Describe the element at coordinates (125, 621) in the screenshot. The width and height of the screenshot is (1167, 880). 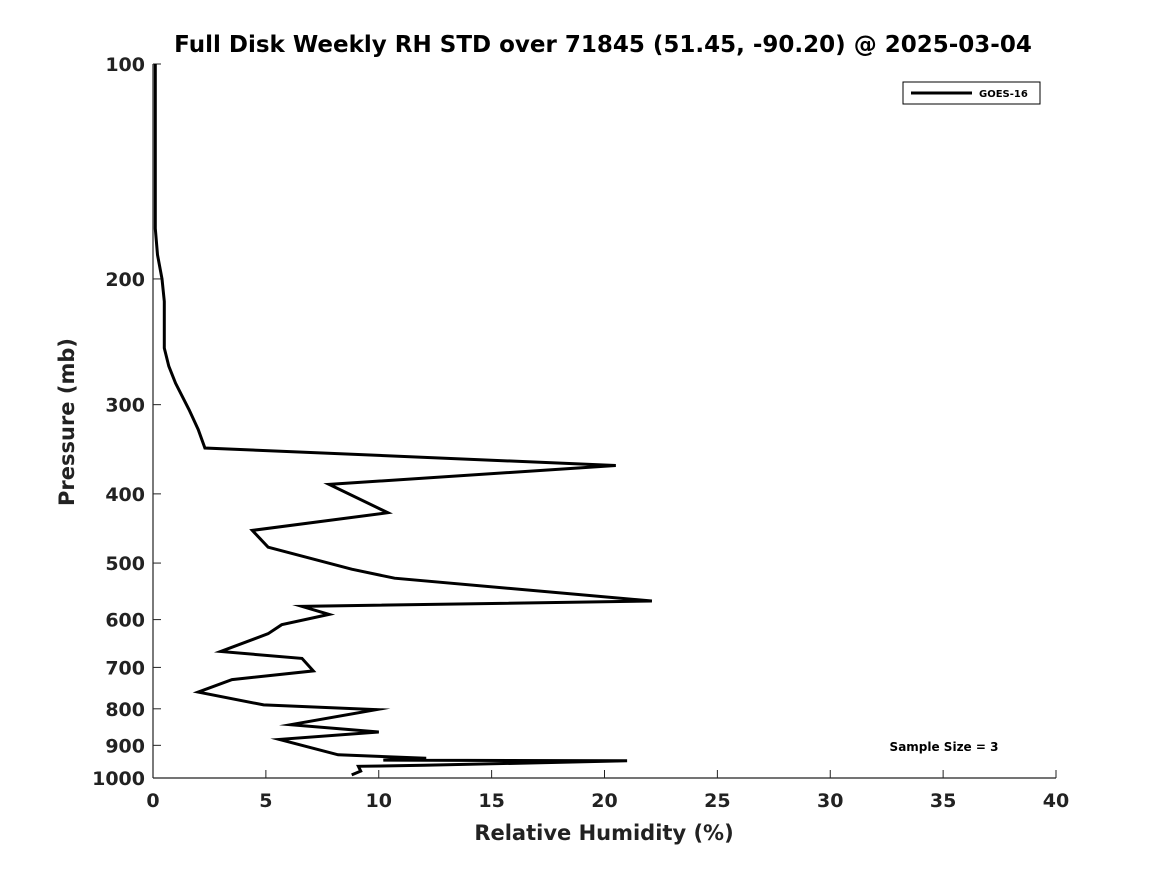
I see `y-tick-label-600: 600` at that location.